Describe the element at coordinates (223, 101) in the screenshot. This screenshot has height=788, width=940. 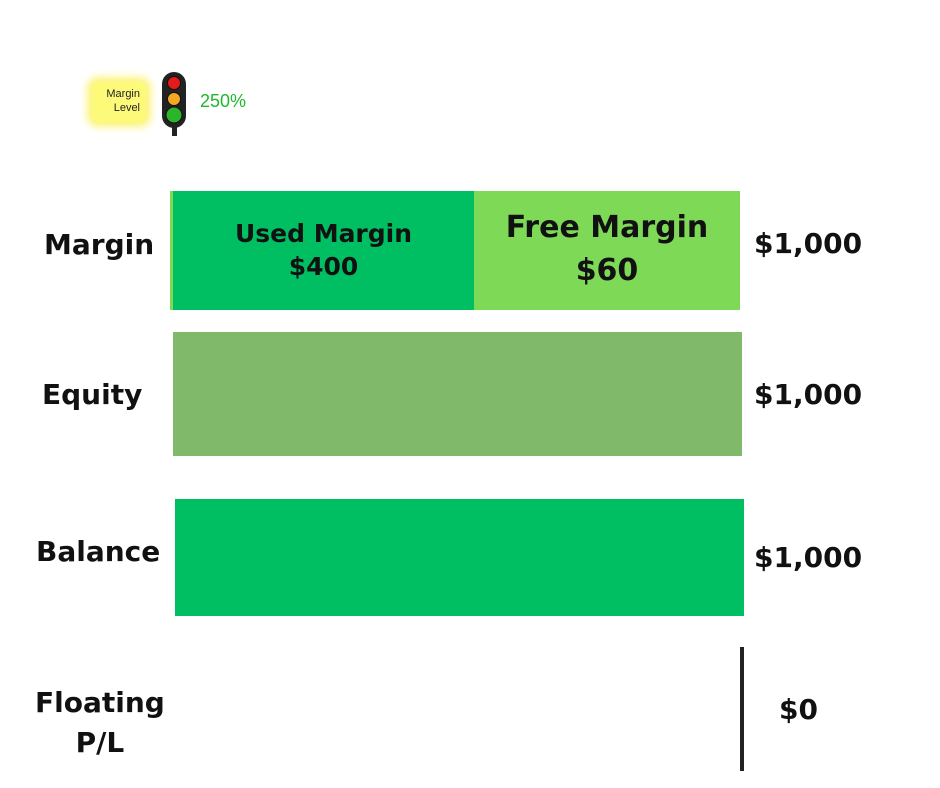
I see `margin-level-value: 250%` at that location.